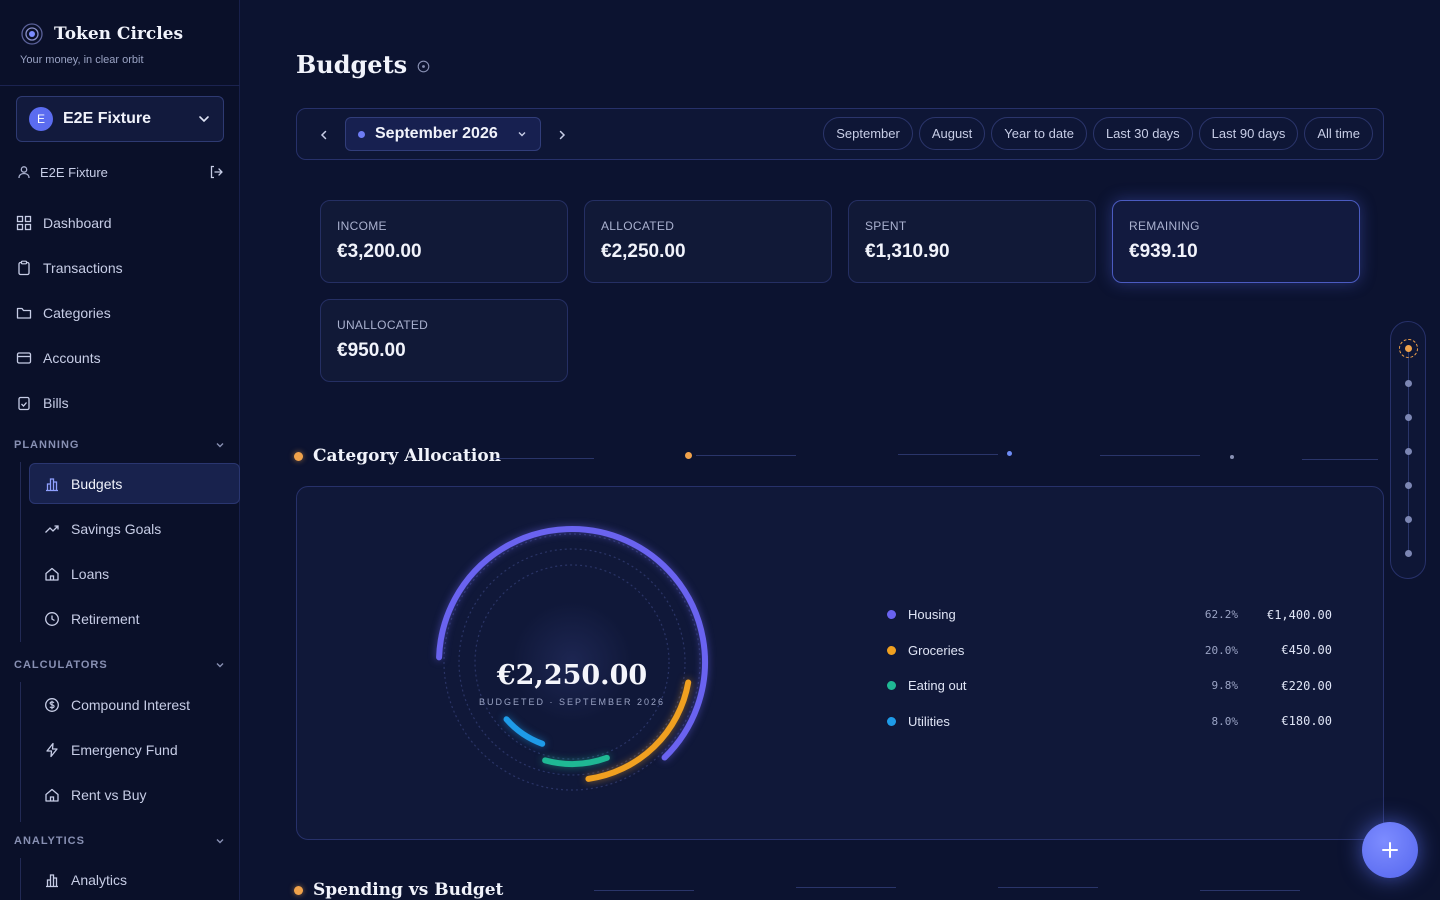 This screenshot has height=900, width=1440. I want to click on clipboard-check-icon, so click(24, 403).